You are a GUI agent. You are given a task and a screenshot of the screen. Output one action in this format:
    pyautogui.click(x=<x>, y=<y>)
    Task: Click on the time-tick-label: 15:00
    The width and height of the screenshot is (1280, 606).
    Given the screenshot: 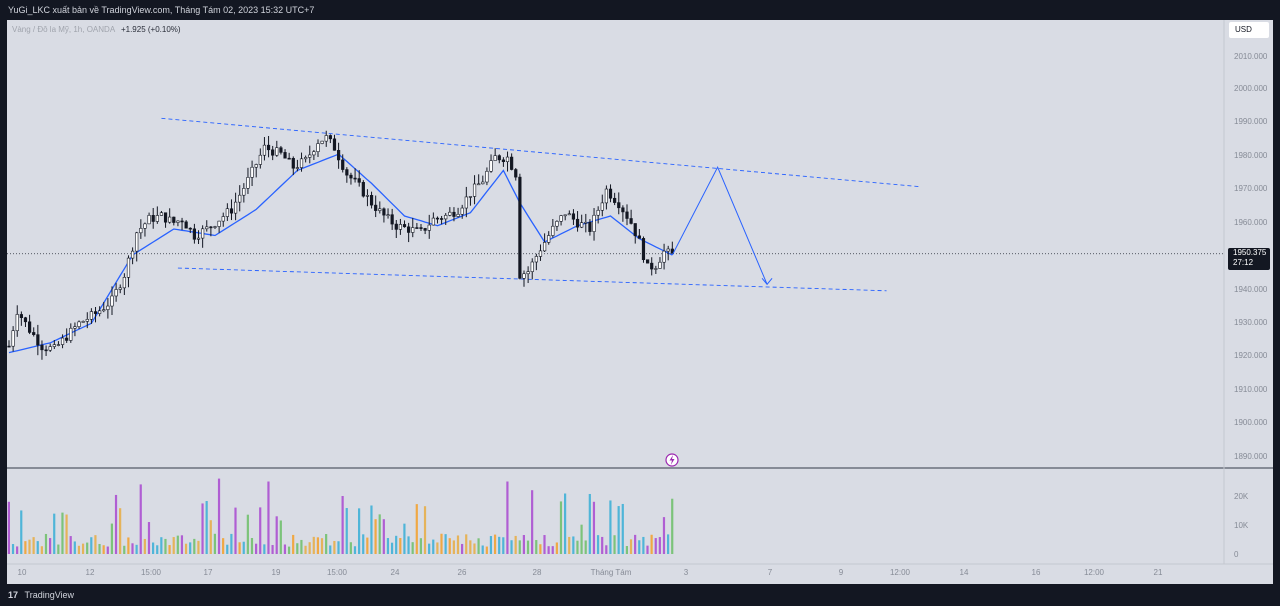 What is the action you would take?
    pyautogui.click(x=337, y=572)
    